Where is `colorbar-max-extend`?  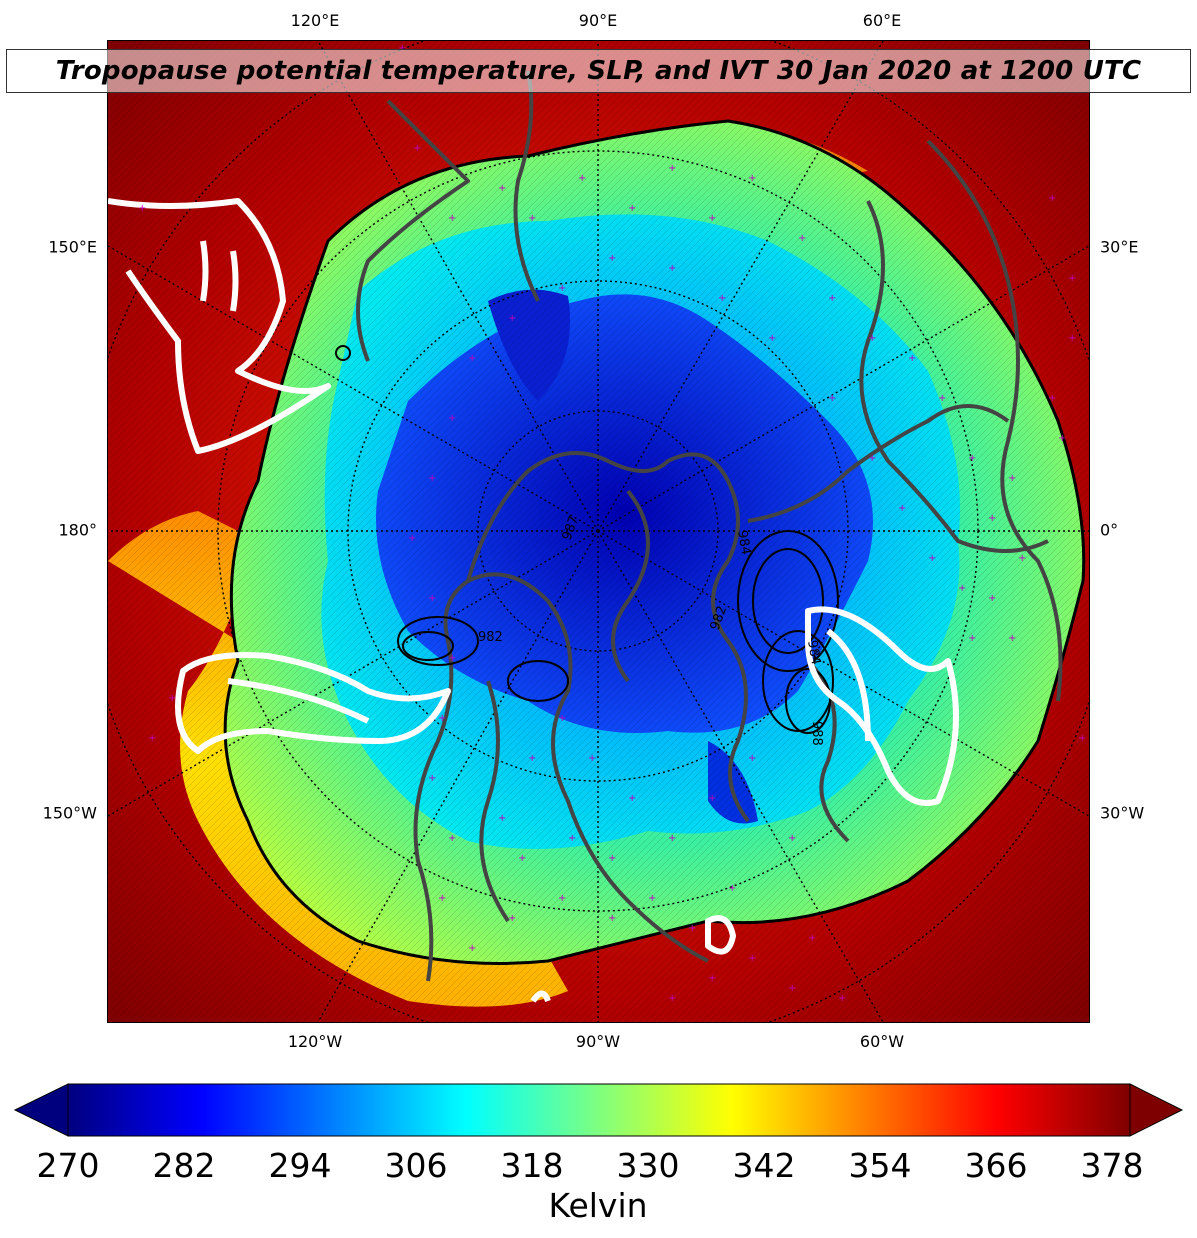 colorbar-max-extend is located at coordinates (1156, 1110).